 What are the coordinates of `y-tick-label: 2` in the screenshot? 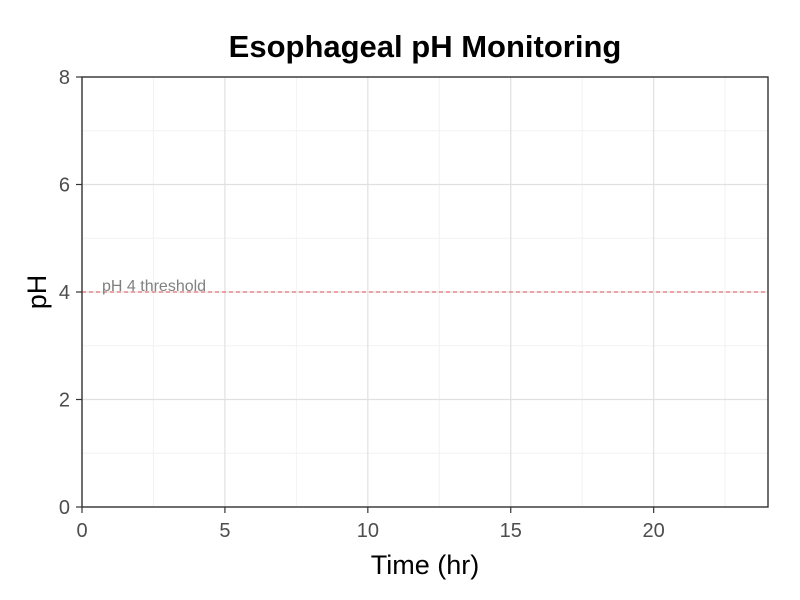 It's located at (64, 401).